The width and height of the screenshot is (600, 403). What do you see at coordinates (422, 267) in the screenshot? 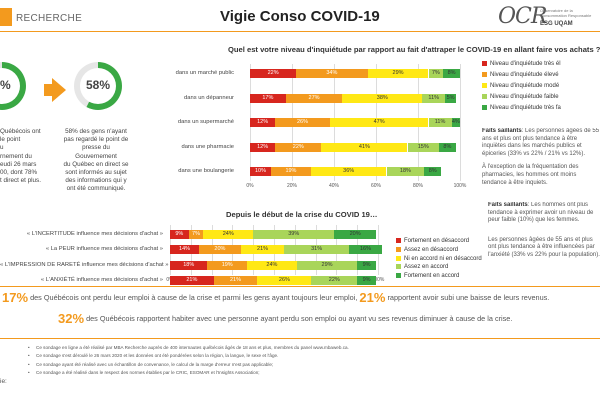
I see `legend-item: Assez en accord` at bounding box center [422, 267].